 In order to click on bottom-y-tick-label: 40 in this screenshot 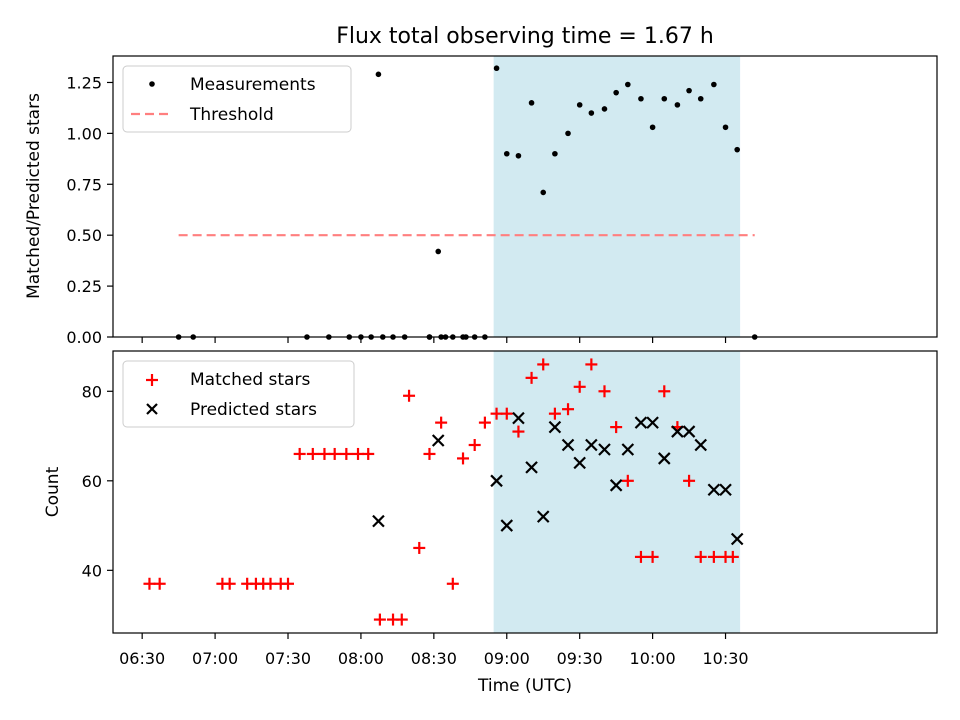, I will do `click(92, 570)`.